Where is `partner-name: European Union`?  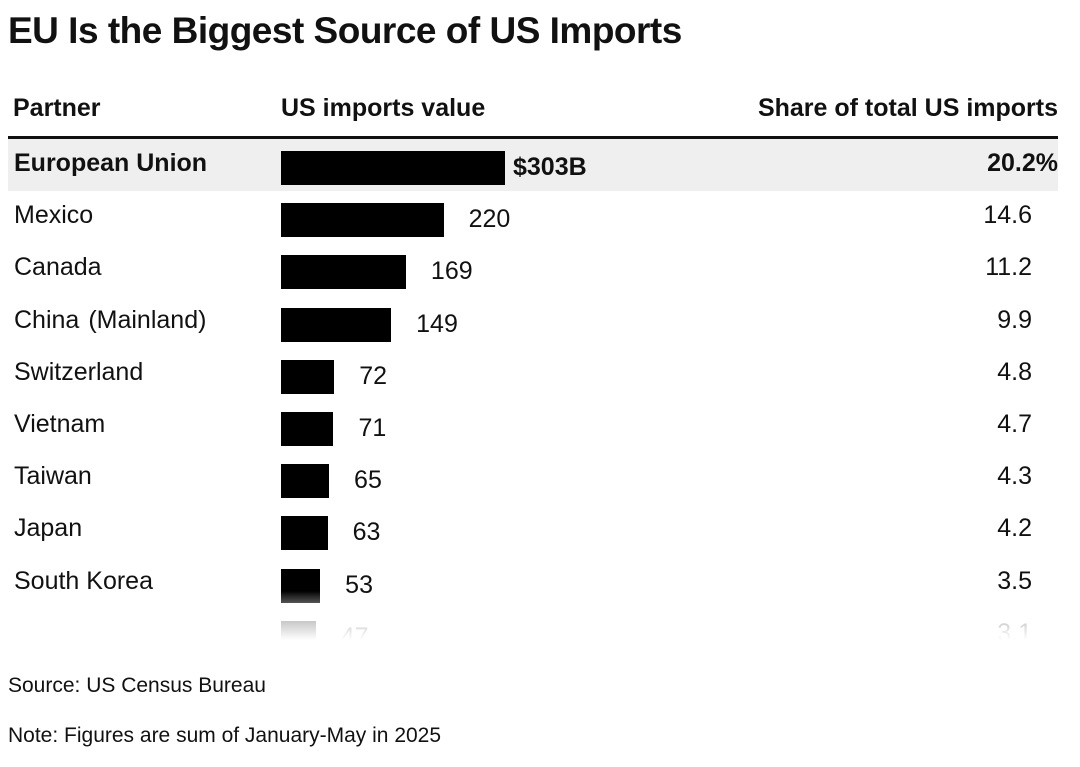 partner-name: European Union is located at coordinates (111, 163).